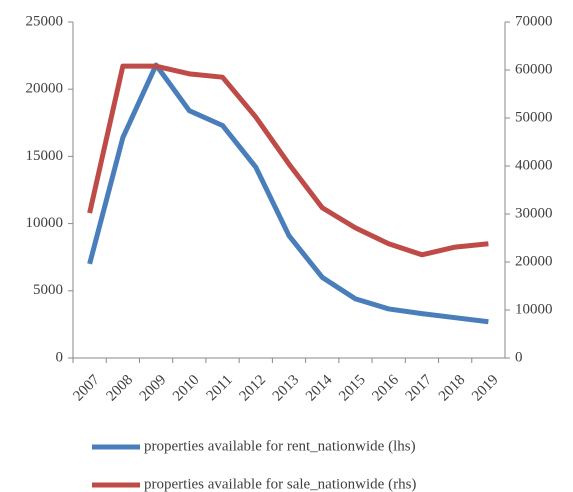 This screenshot has width=573, height=492. Describe the element at coordinates (452, 388) in the screenshot. I see `x-tick-label: 2018` at that location.